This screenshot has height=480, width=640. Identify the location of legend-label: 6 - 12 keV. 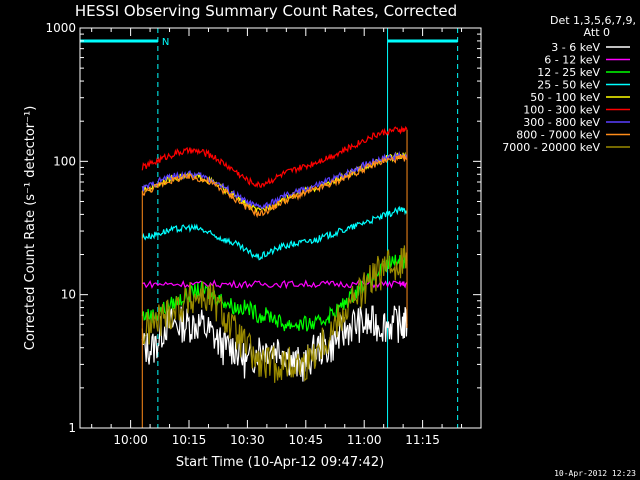
(572, 60).